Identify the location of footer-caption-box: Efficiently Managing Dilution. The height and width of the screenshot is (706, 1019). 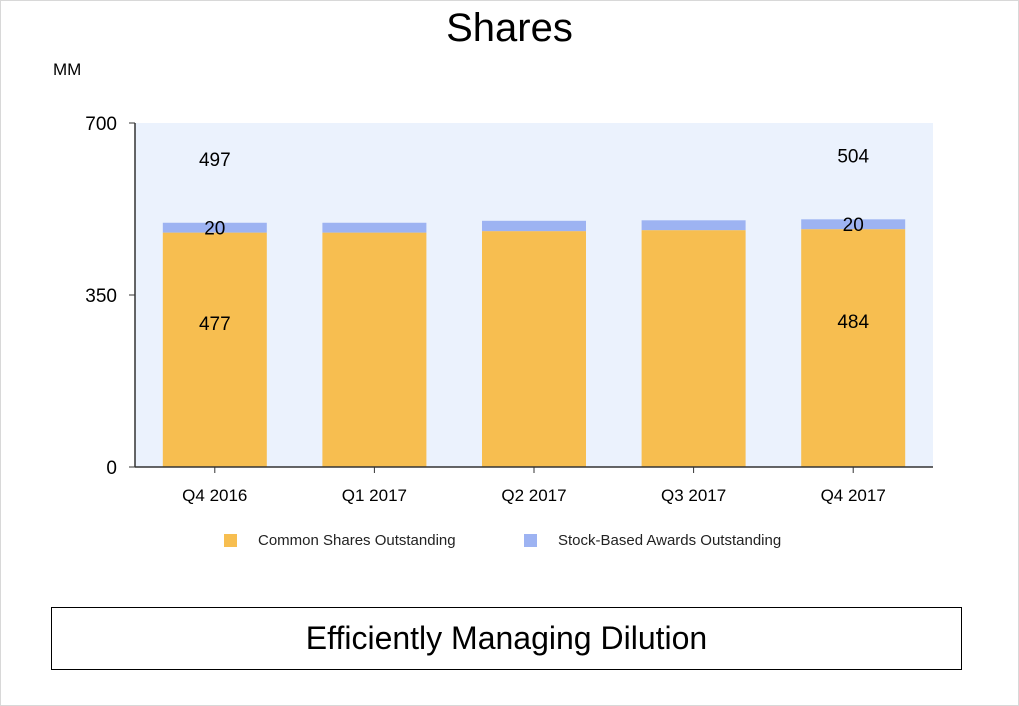
(506, 638).